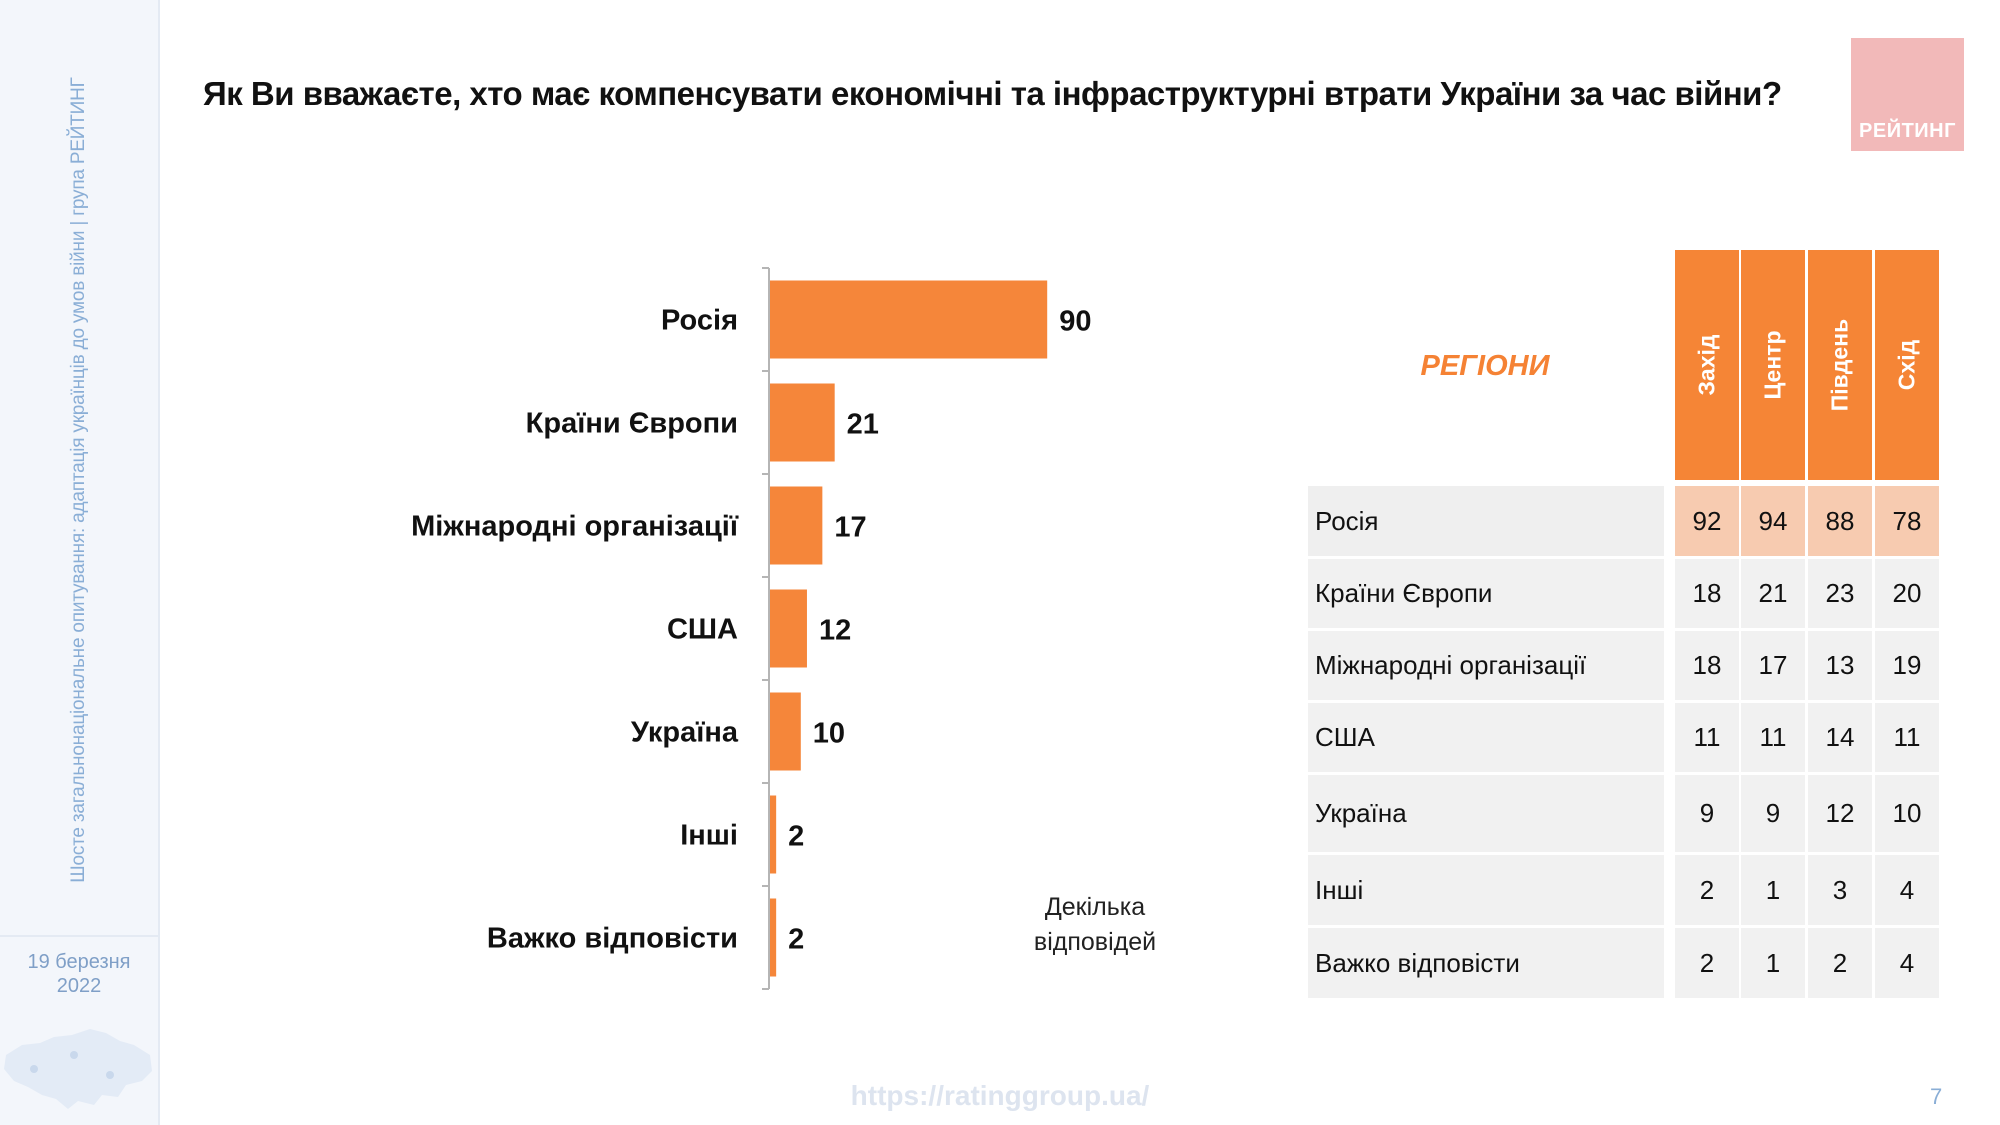 Image resolution: width=2000 pixels, height=1125 pixels. What do you see at coordinates (702, 630) in the screenshot?
I see `category-label: США` at bounding box center [702, 630].